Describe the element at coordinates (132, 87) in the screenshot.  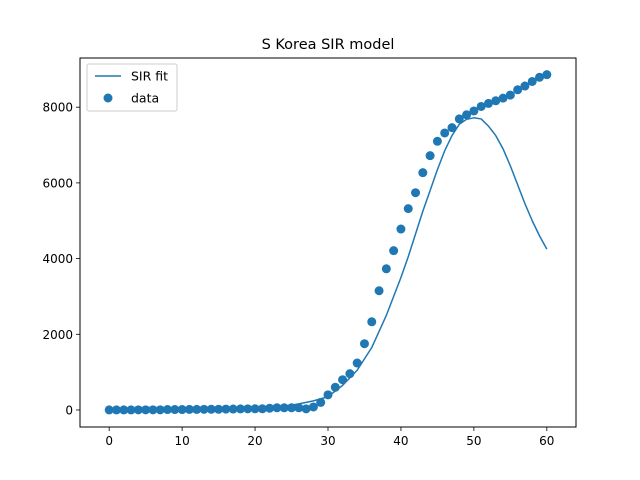
I see `legend: SIR fit data` at that location.